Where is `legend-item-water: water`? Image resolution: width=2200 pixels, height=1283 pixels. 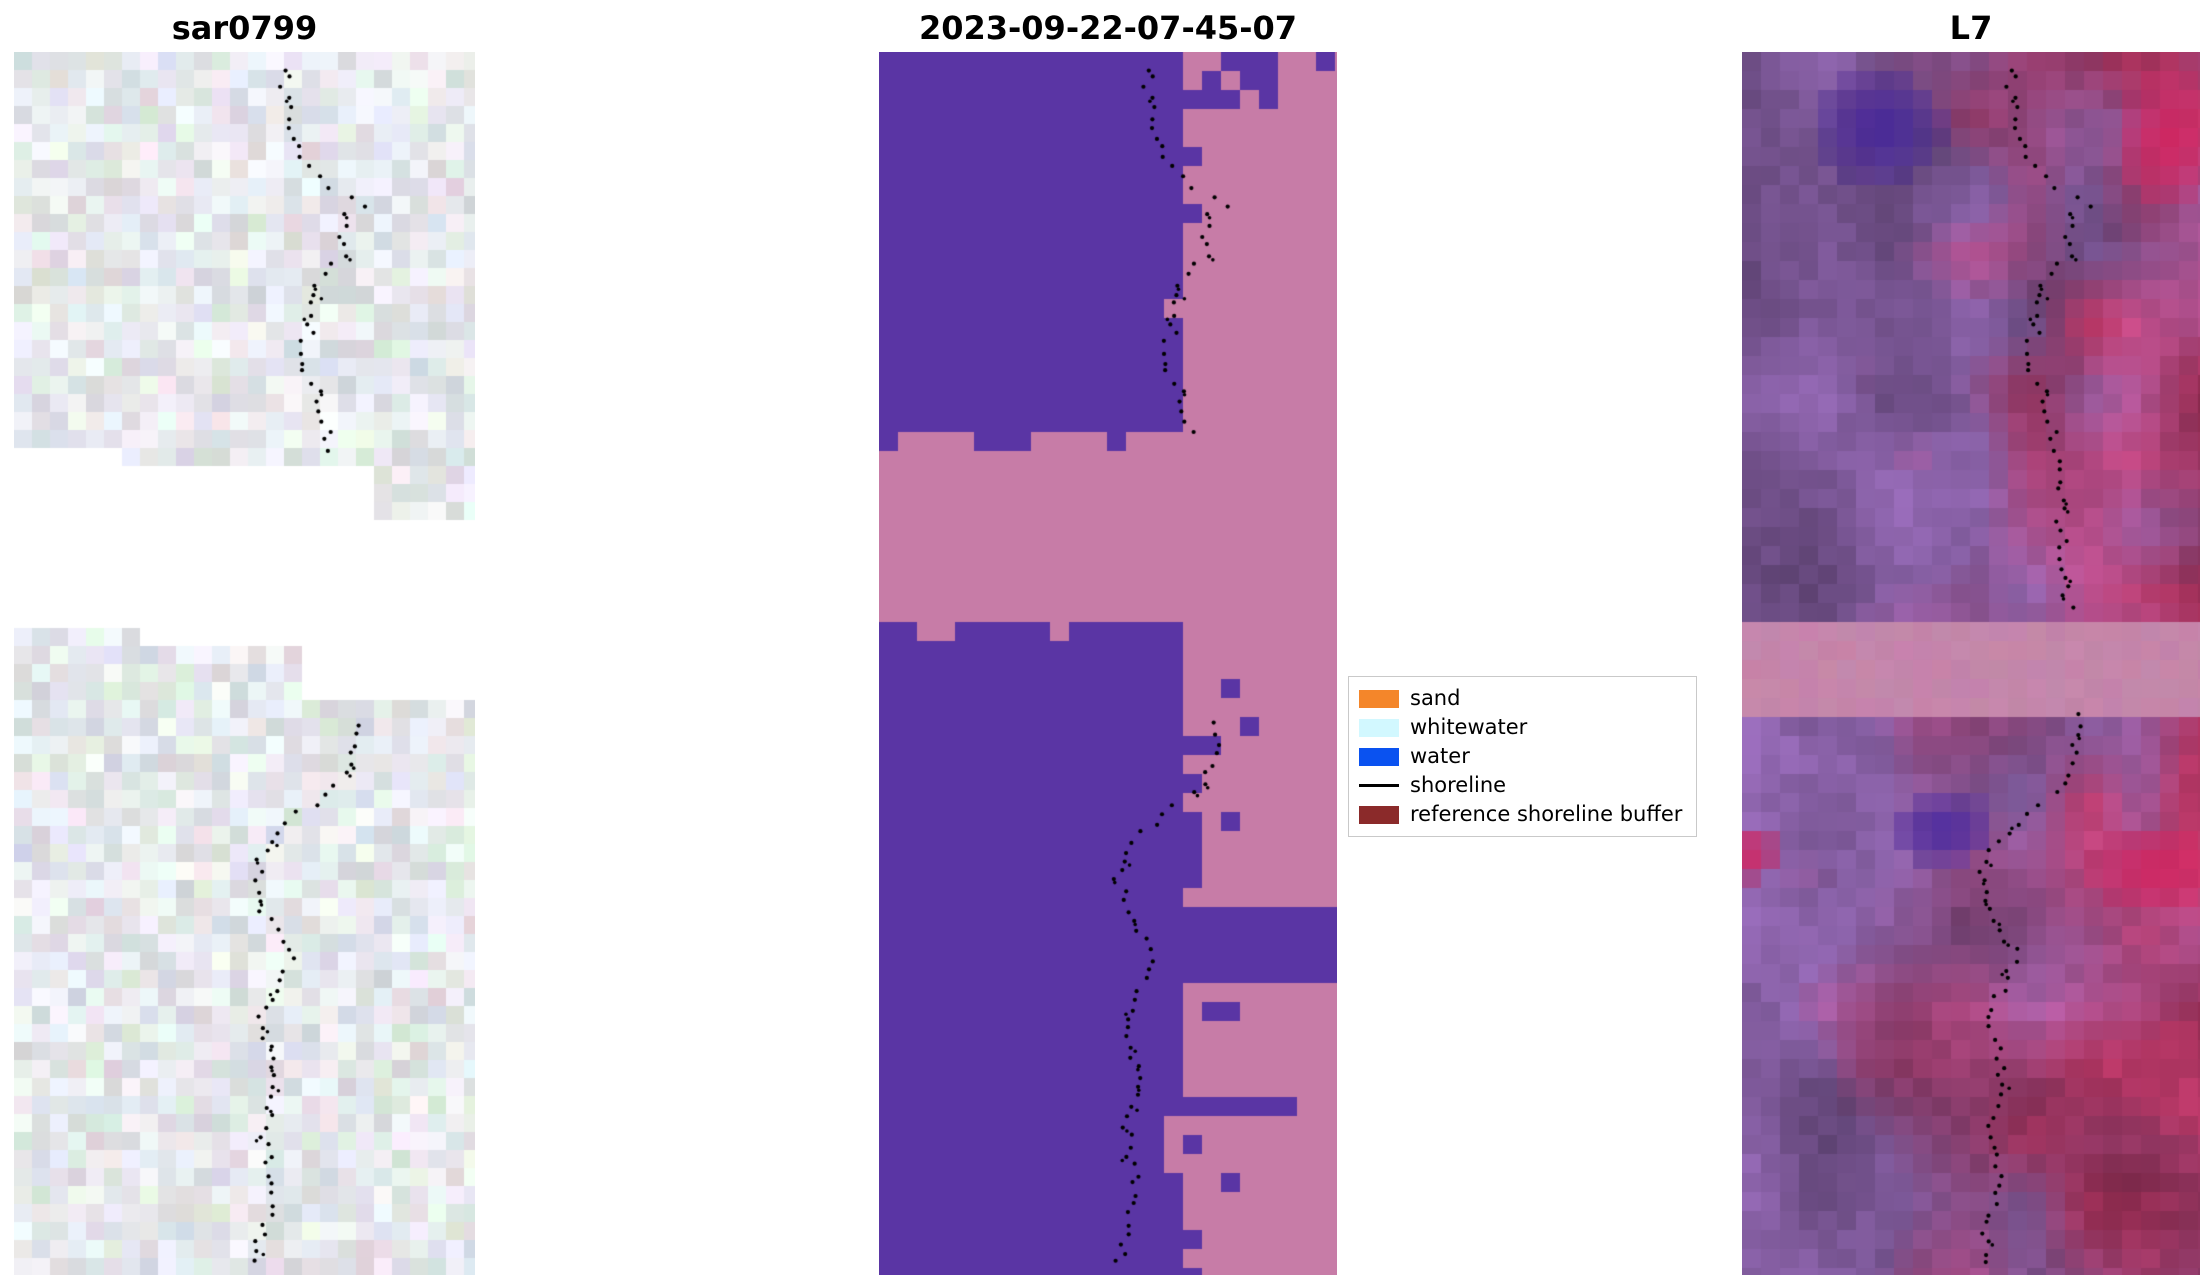 legend-item-water: water is located at coordinates (1520, 756).